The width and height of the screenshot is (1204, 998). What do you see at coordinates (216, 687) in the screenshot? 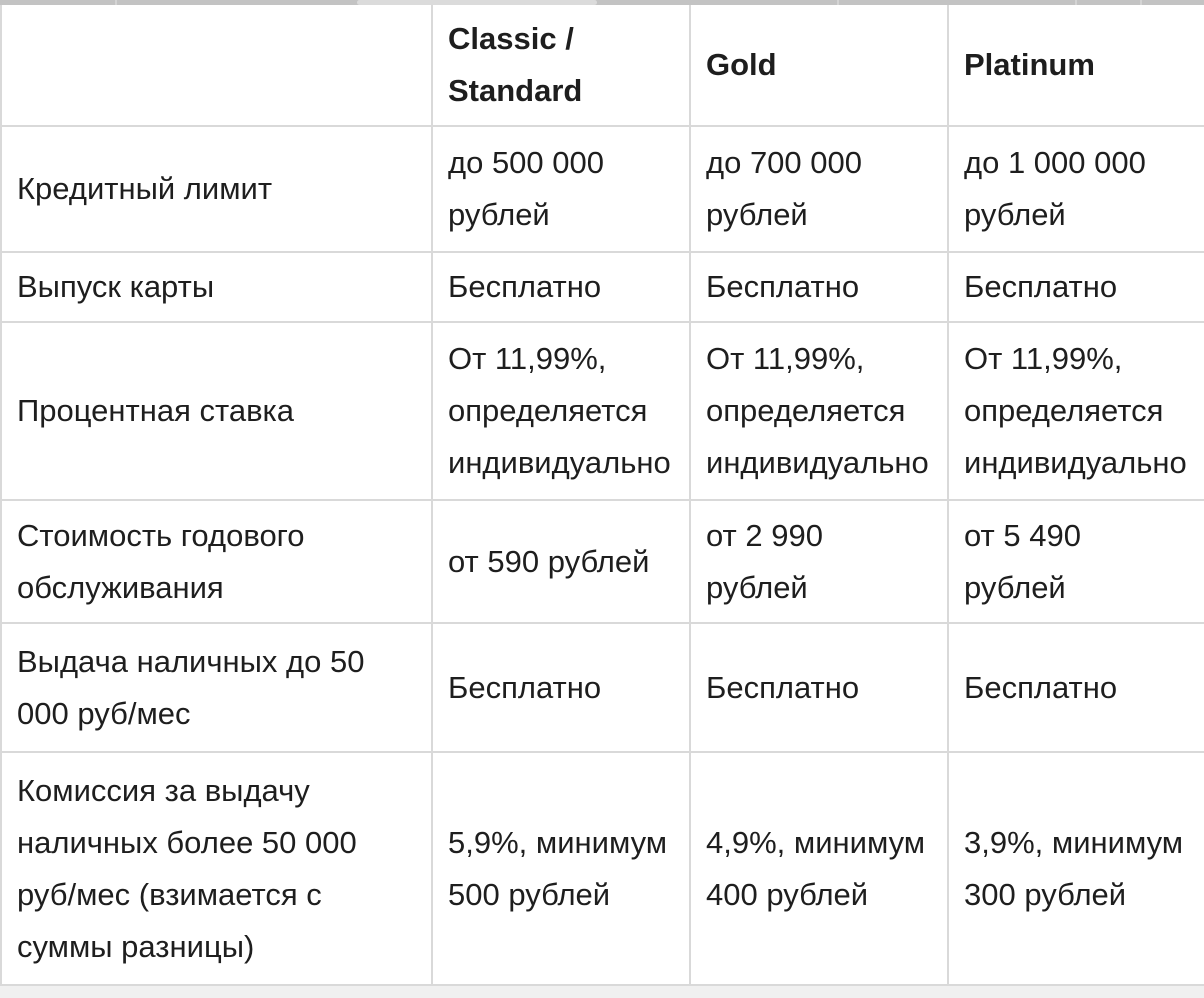
I see `row-label-cash-withdrawal-free: Выдача наличных до 50 000 руб/мес` at bounding box center [216, 687].